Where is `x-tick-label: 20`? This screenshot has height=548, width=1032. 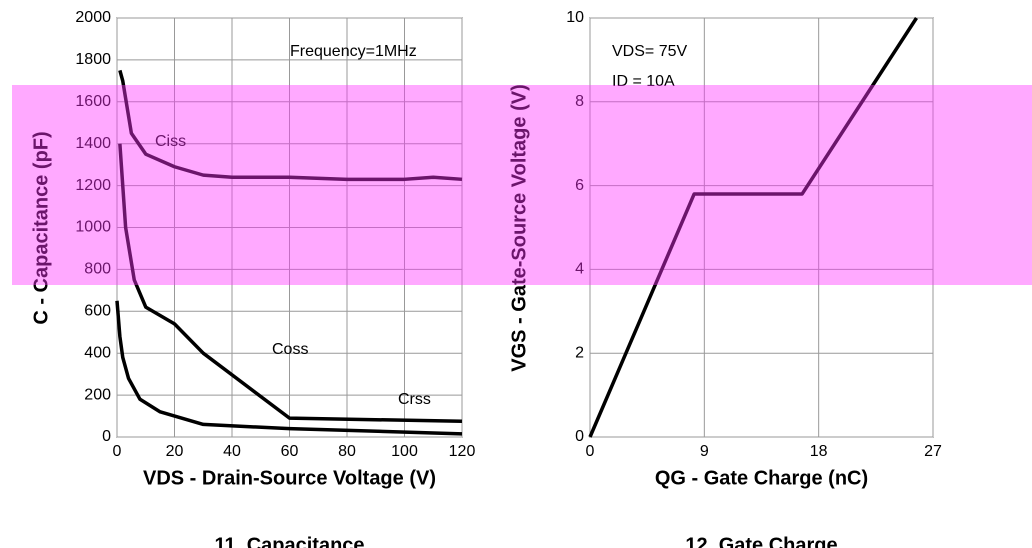 x-tick-label: 20 is located at coordinates (175, 451).